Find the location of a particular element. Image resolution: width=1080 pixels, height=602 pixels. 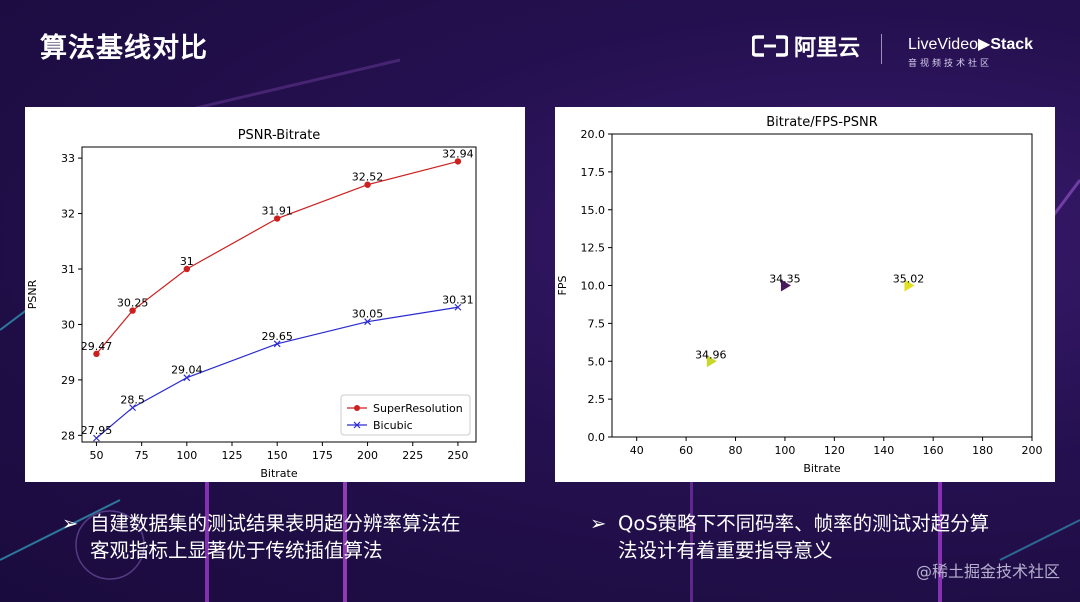

chart-title: Bitrate/FPS-PSNR is located at coordinates (822, 122).